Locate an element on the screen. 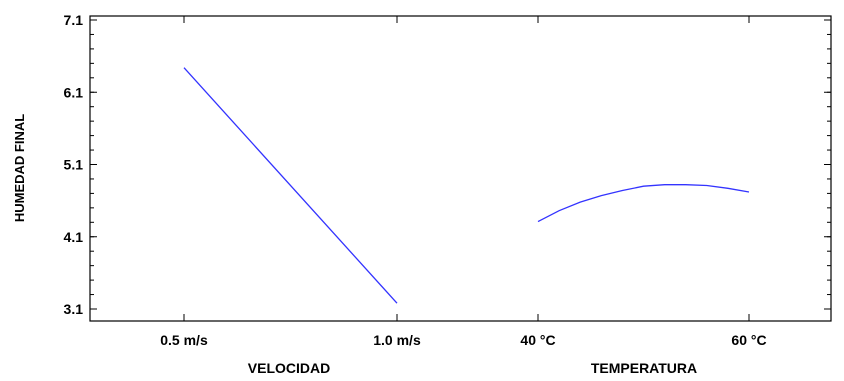 The height and width of the screenshot is (381, 844). y-tick-label: 3.1 is located at coordinates (74, 309).